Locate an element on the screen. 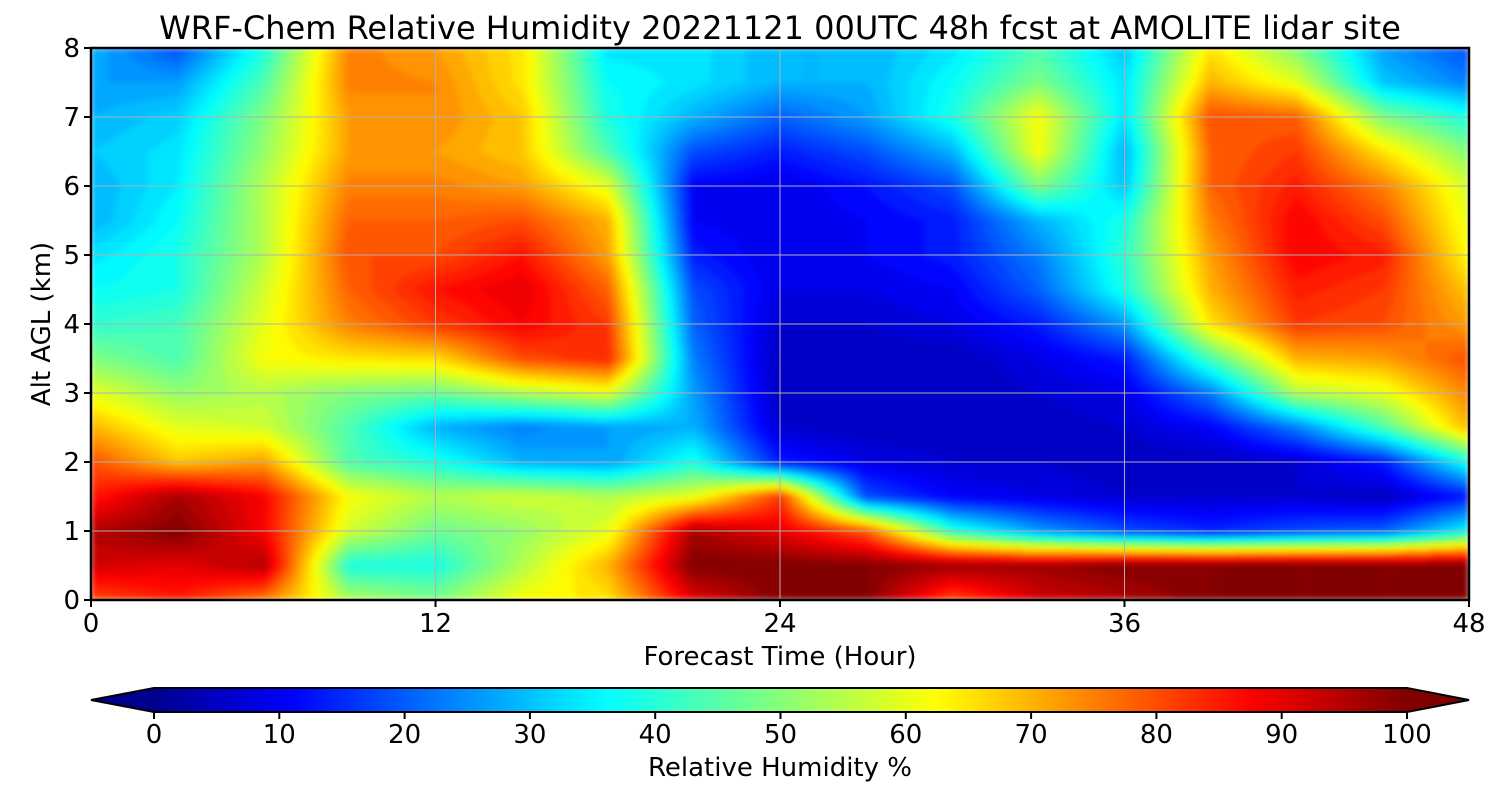  y-tick-label: 7 is located at coordinates (71, 118).